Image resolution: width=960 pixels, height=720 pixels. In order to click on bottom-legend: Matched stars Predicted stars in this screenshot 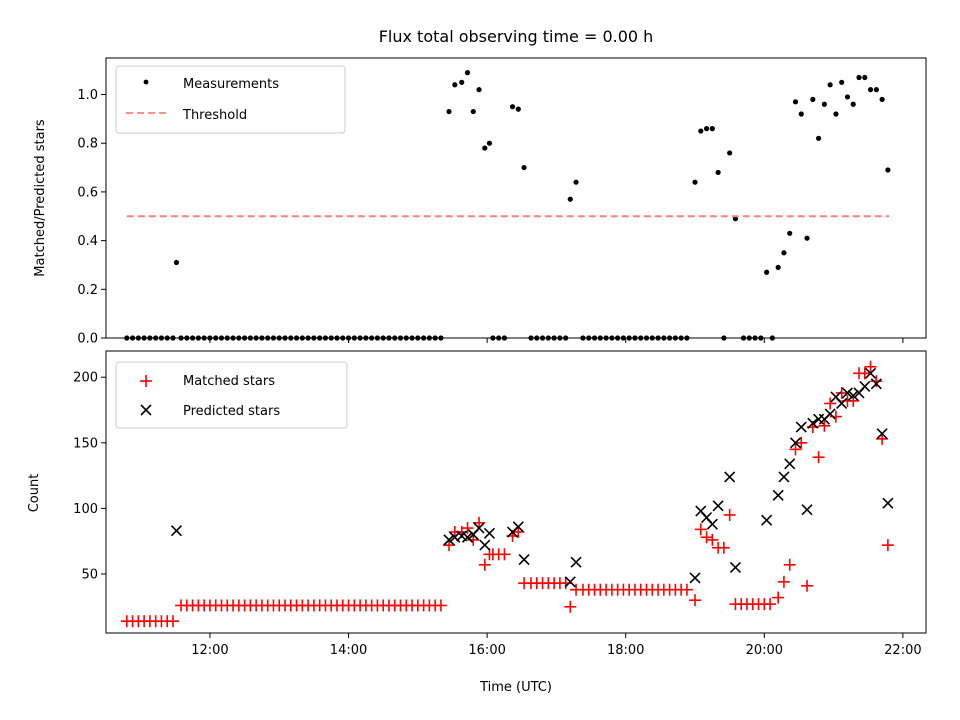, I will do `click(231, 395)`.